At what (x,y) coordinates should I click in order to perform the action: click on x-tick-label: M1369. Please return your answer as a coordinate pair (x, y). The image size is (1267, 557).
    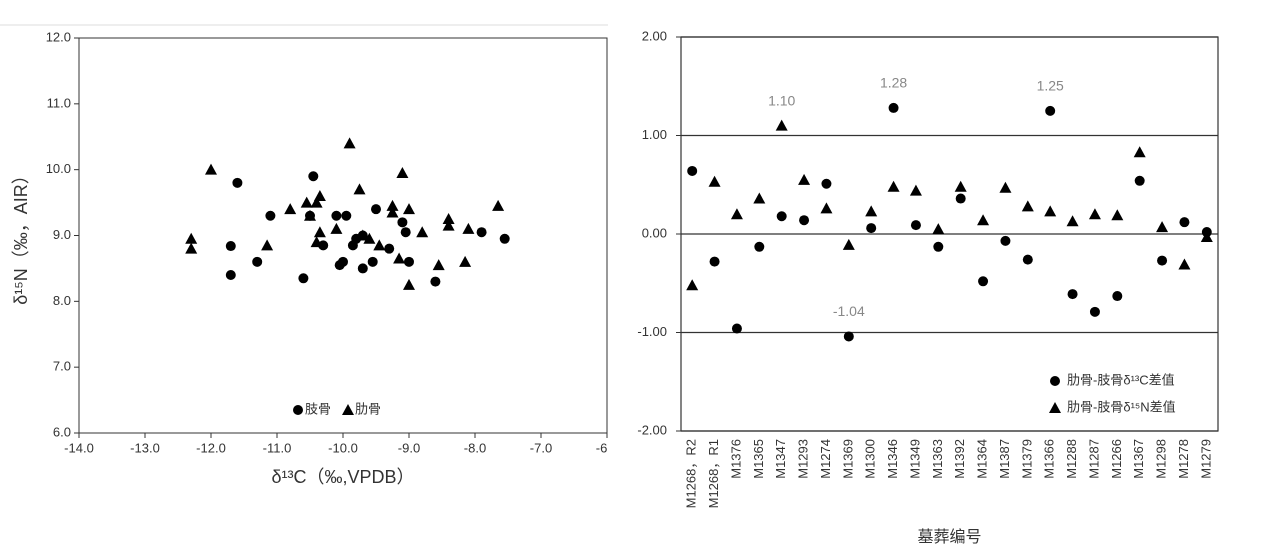
    Looking at the image, I should click on (847, 459).